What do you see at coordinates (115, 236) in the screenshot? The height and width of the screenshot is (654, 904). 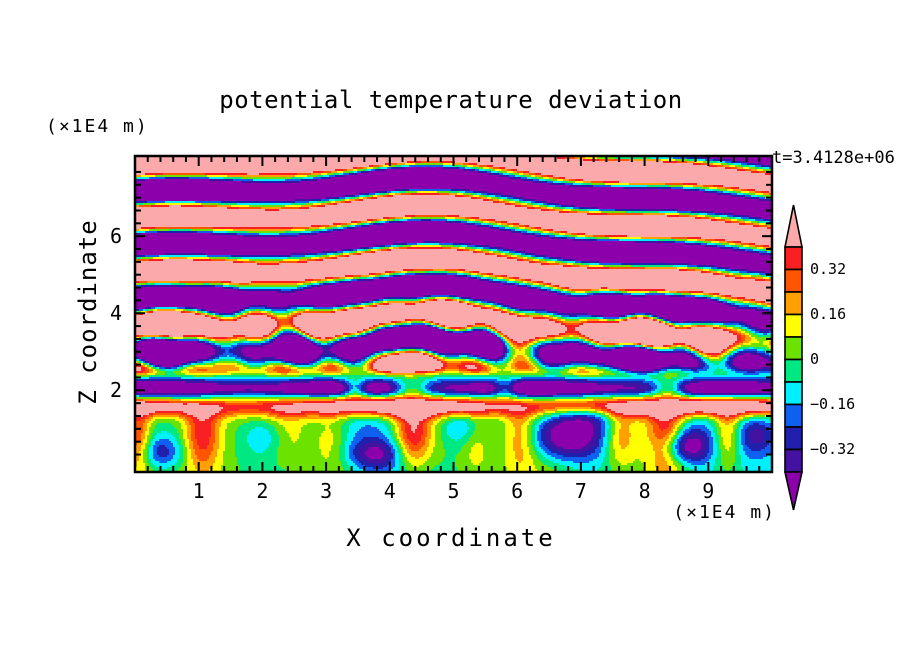 I see `z-tick-label: 6` at bounding box center [115, 236].